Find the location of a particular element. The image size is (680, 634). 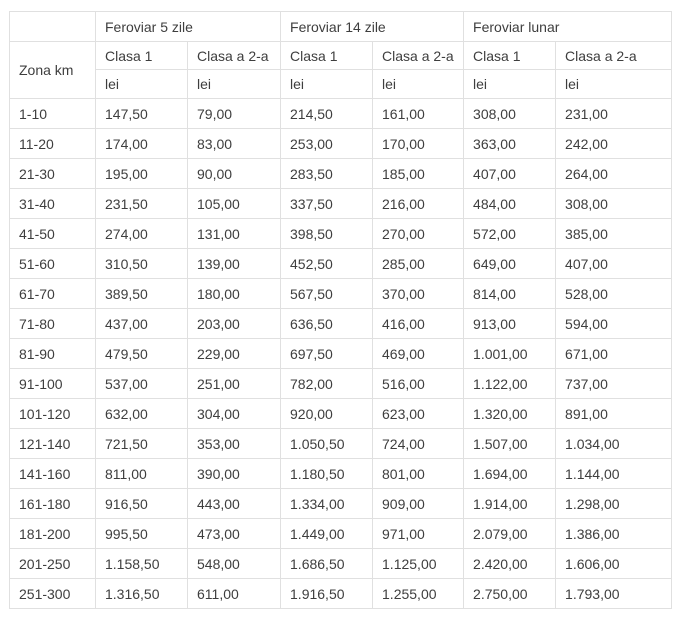

fare-cell: 567,50 is located at coordinates (327, 293).